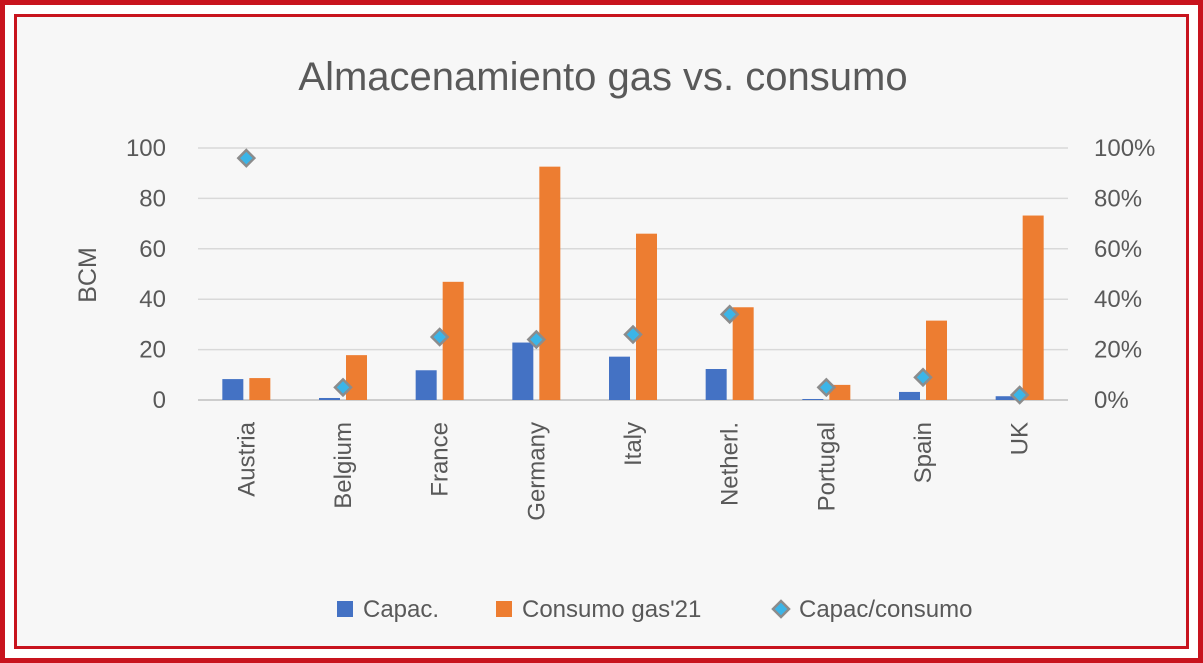 The width and height of the screenshot is (1203, 663). Describe the element at coordinates (923, 452) in the screenshot. I see `category-label: Spain` at that location.